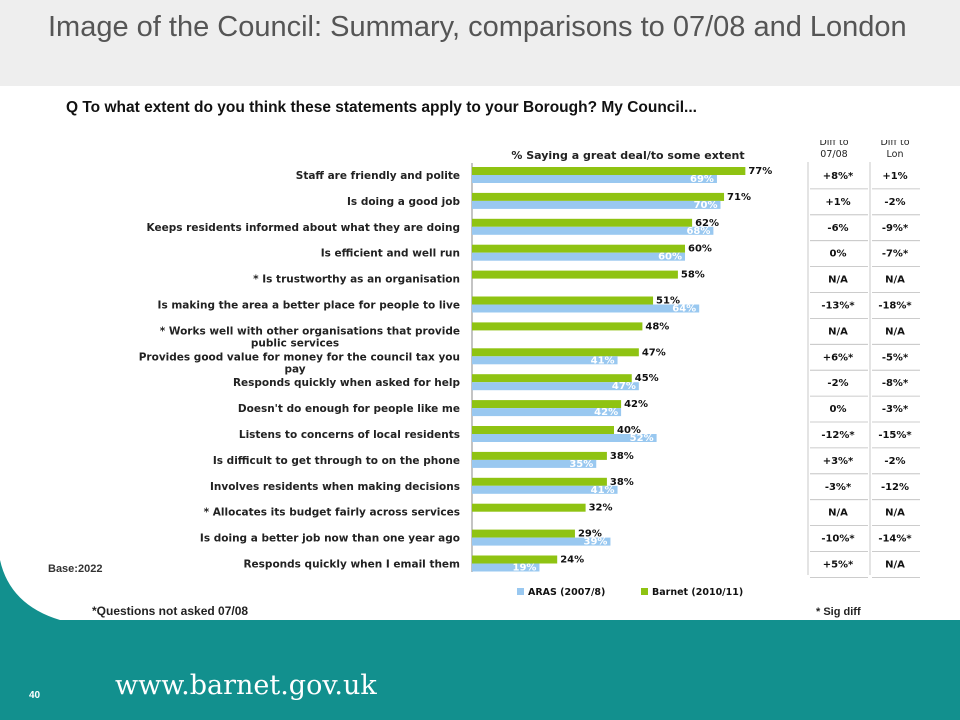 The width and height of the screenshot is (960, 720). What do you see at coordinates (833, 144) in the screenshot?
I see `diff-0708-header-line1: Diff to` at bounding box center [833, 144].